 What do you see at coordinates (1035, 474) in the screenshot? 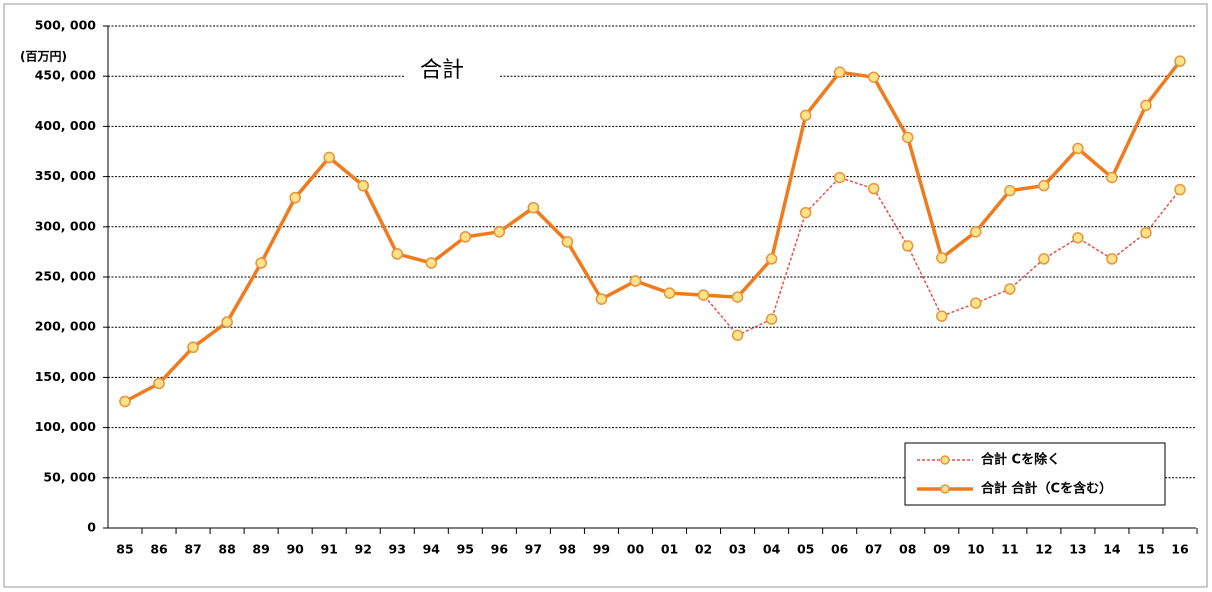
I see `legend-box` at bounding box center [1035, 474].